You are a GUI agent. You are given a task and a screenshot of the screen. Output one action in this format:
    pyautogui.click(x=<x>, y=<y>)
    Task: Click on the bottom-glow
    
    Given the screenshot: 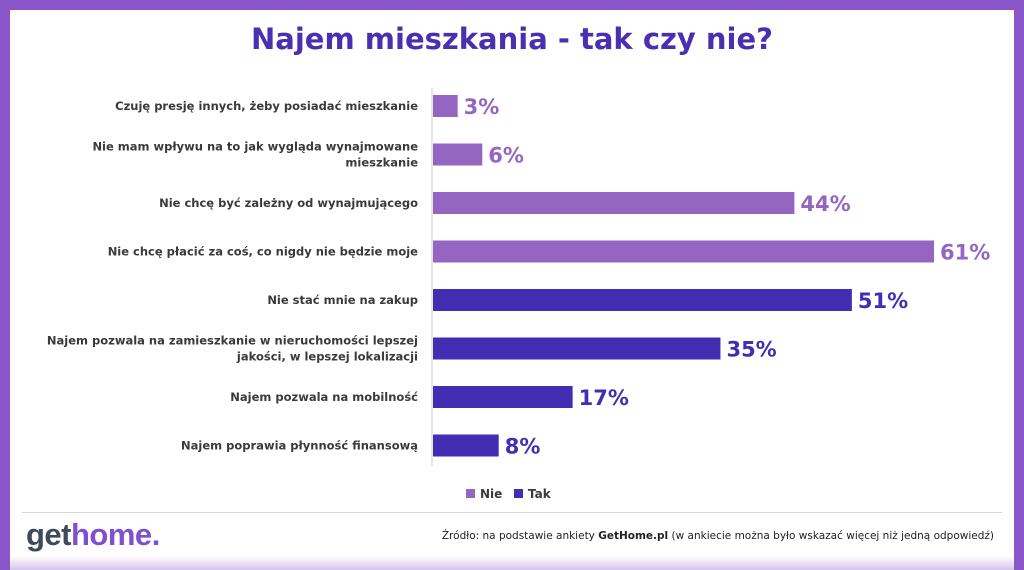 What is the action you would take?
    pyautogui.click(x=512, y=563)
    